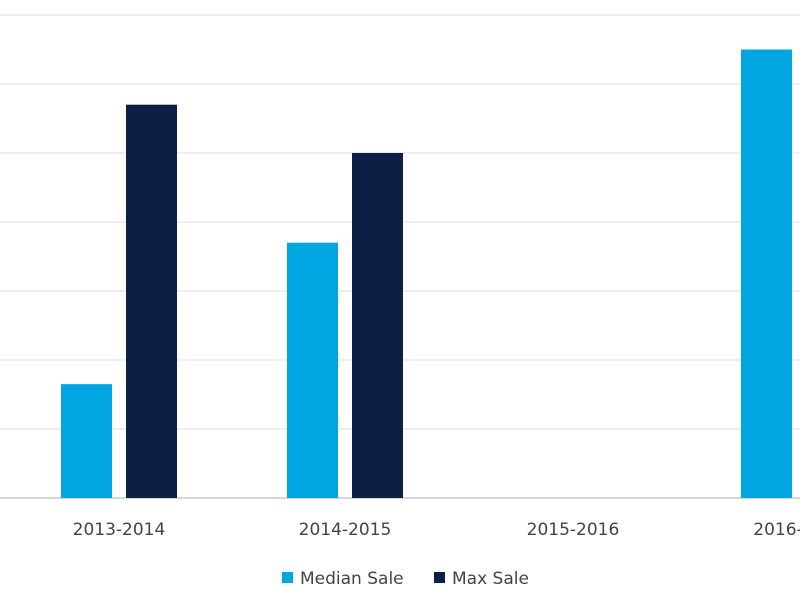  I want to click on legend-swatch-median-sale, so click(287, 577).